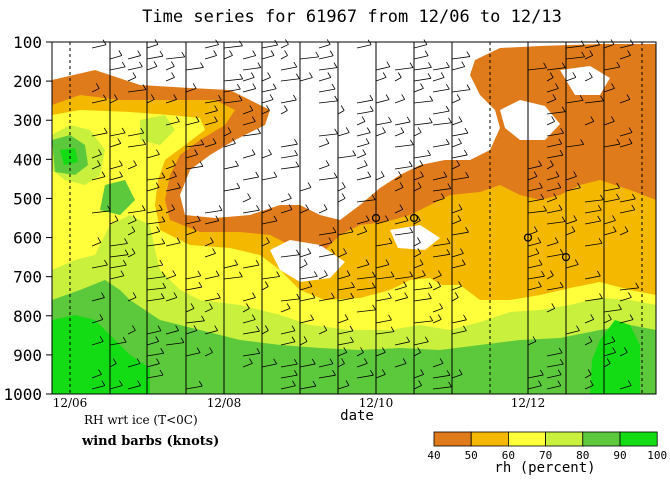  Describe the element at coordinates (27, 159) in the screenshot. I see `y-tick-label: 400` at that location.